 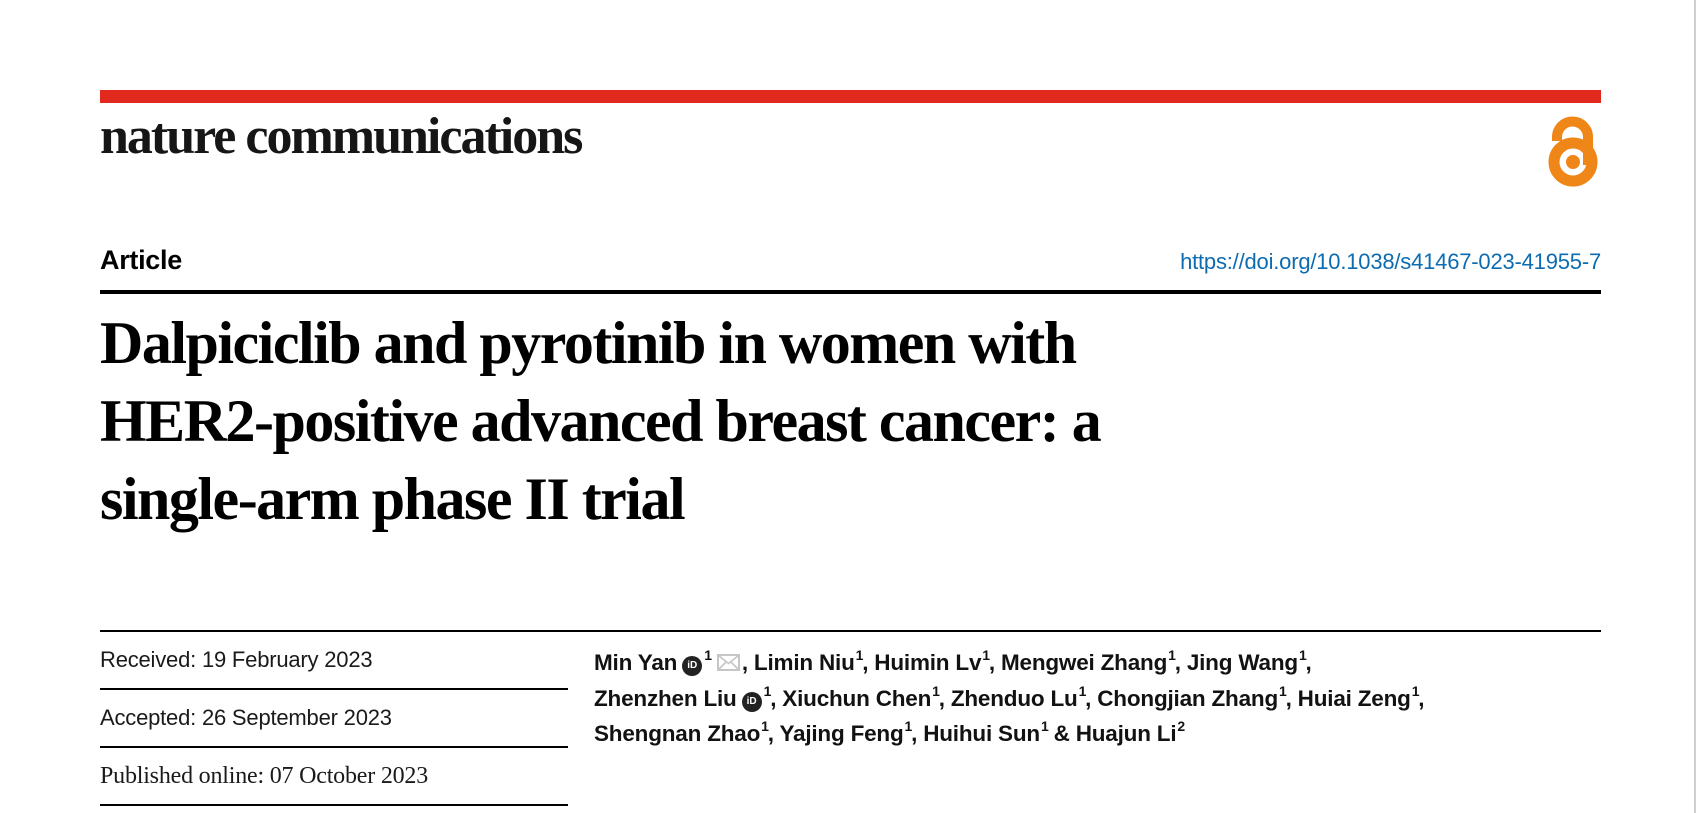 What do you see at coordinates (1236, 662) in the screenshot?
I see `author-name-text: , Jing Wang` at bounding box center [1236, 662].